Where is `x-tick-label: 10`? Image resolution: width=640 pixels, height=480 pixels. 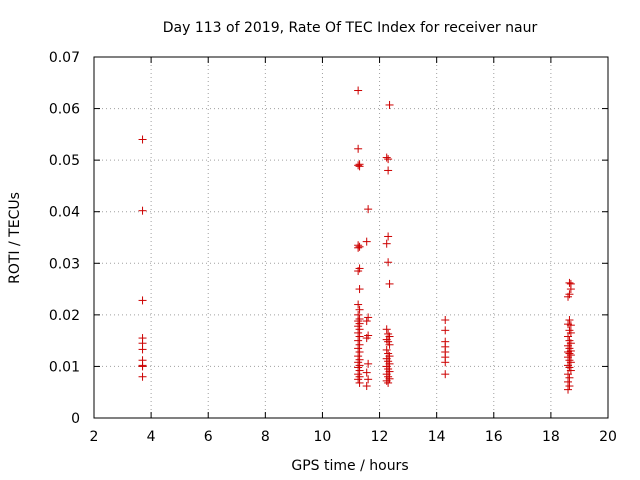 x-tick-label: 10 is located at coordinates (323, 437).